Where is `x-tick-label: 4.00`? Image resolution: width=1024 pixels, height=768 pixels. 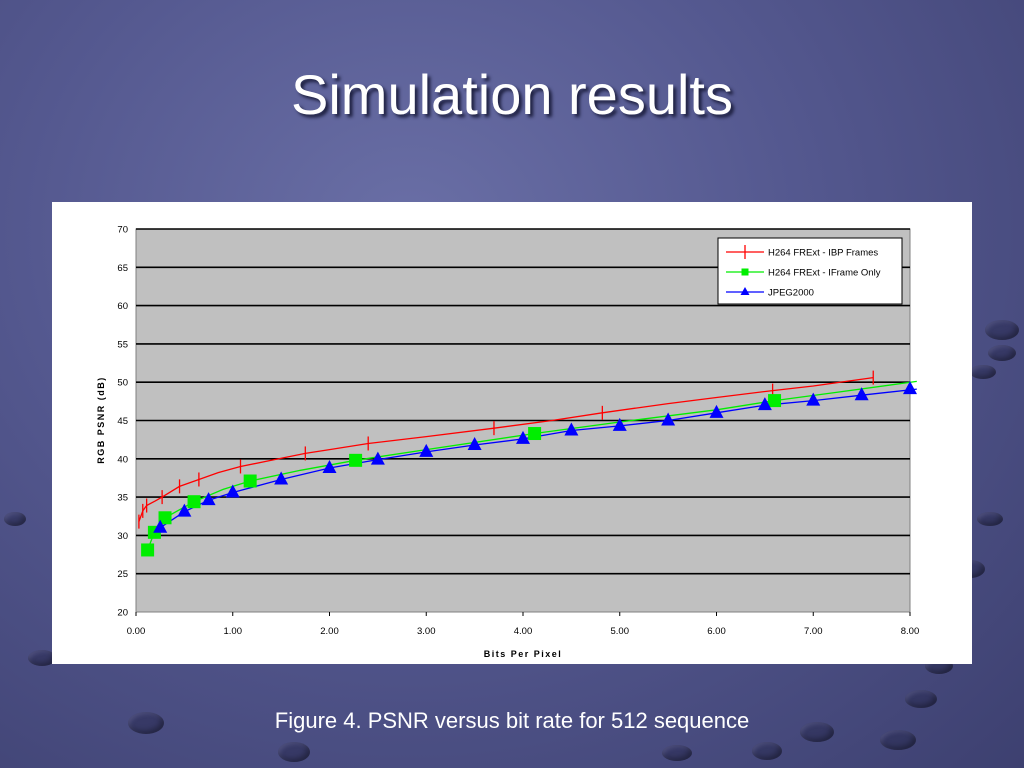
x-tick-label: 4.00 is located at coordinates (523, 631).